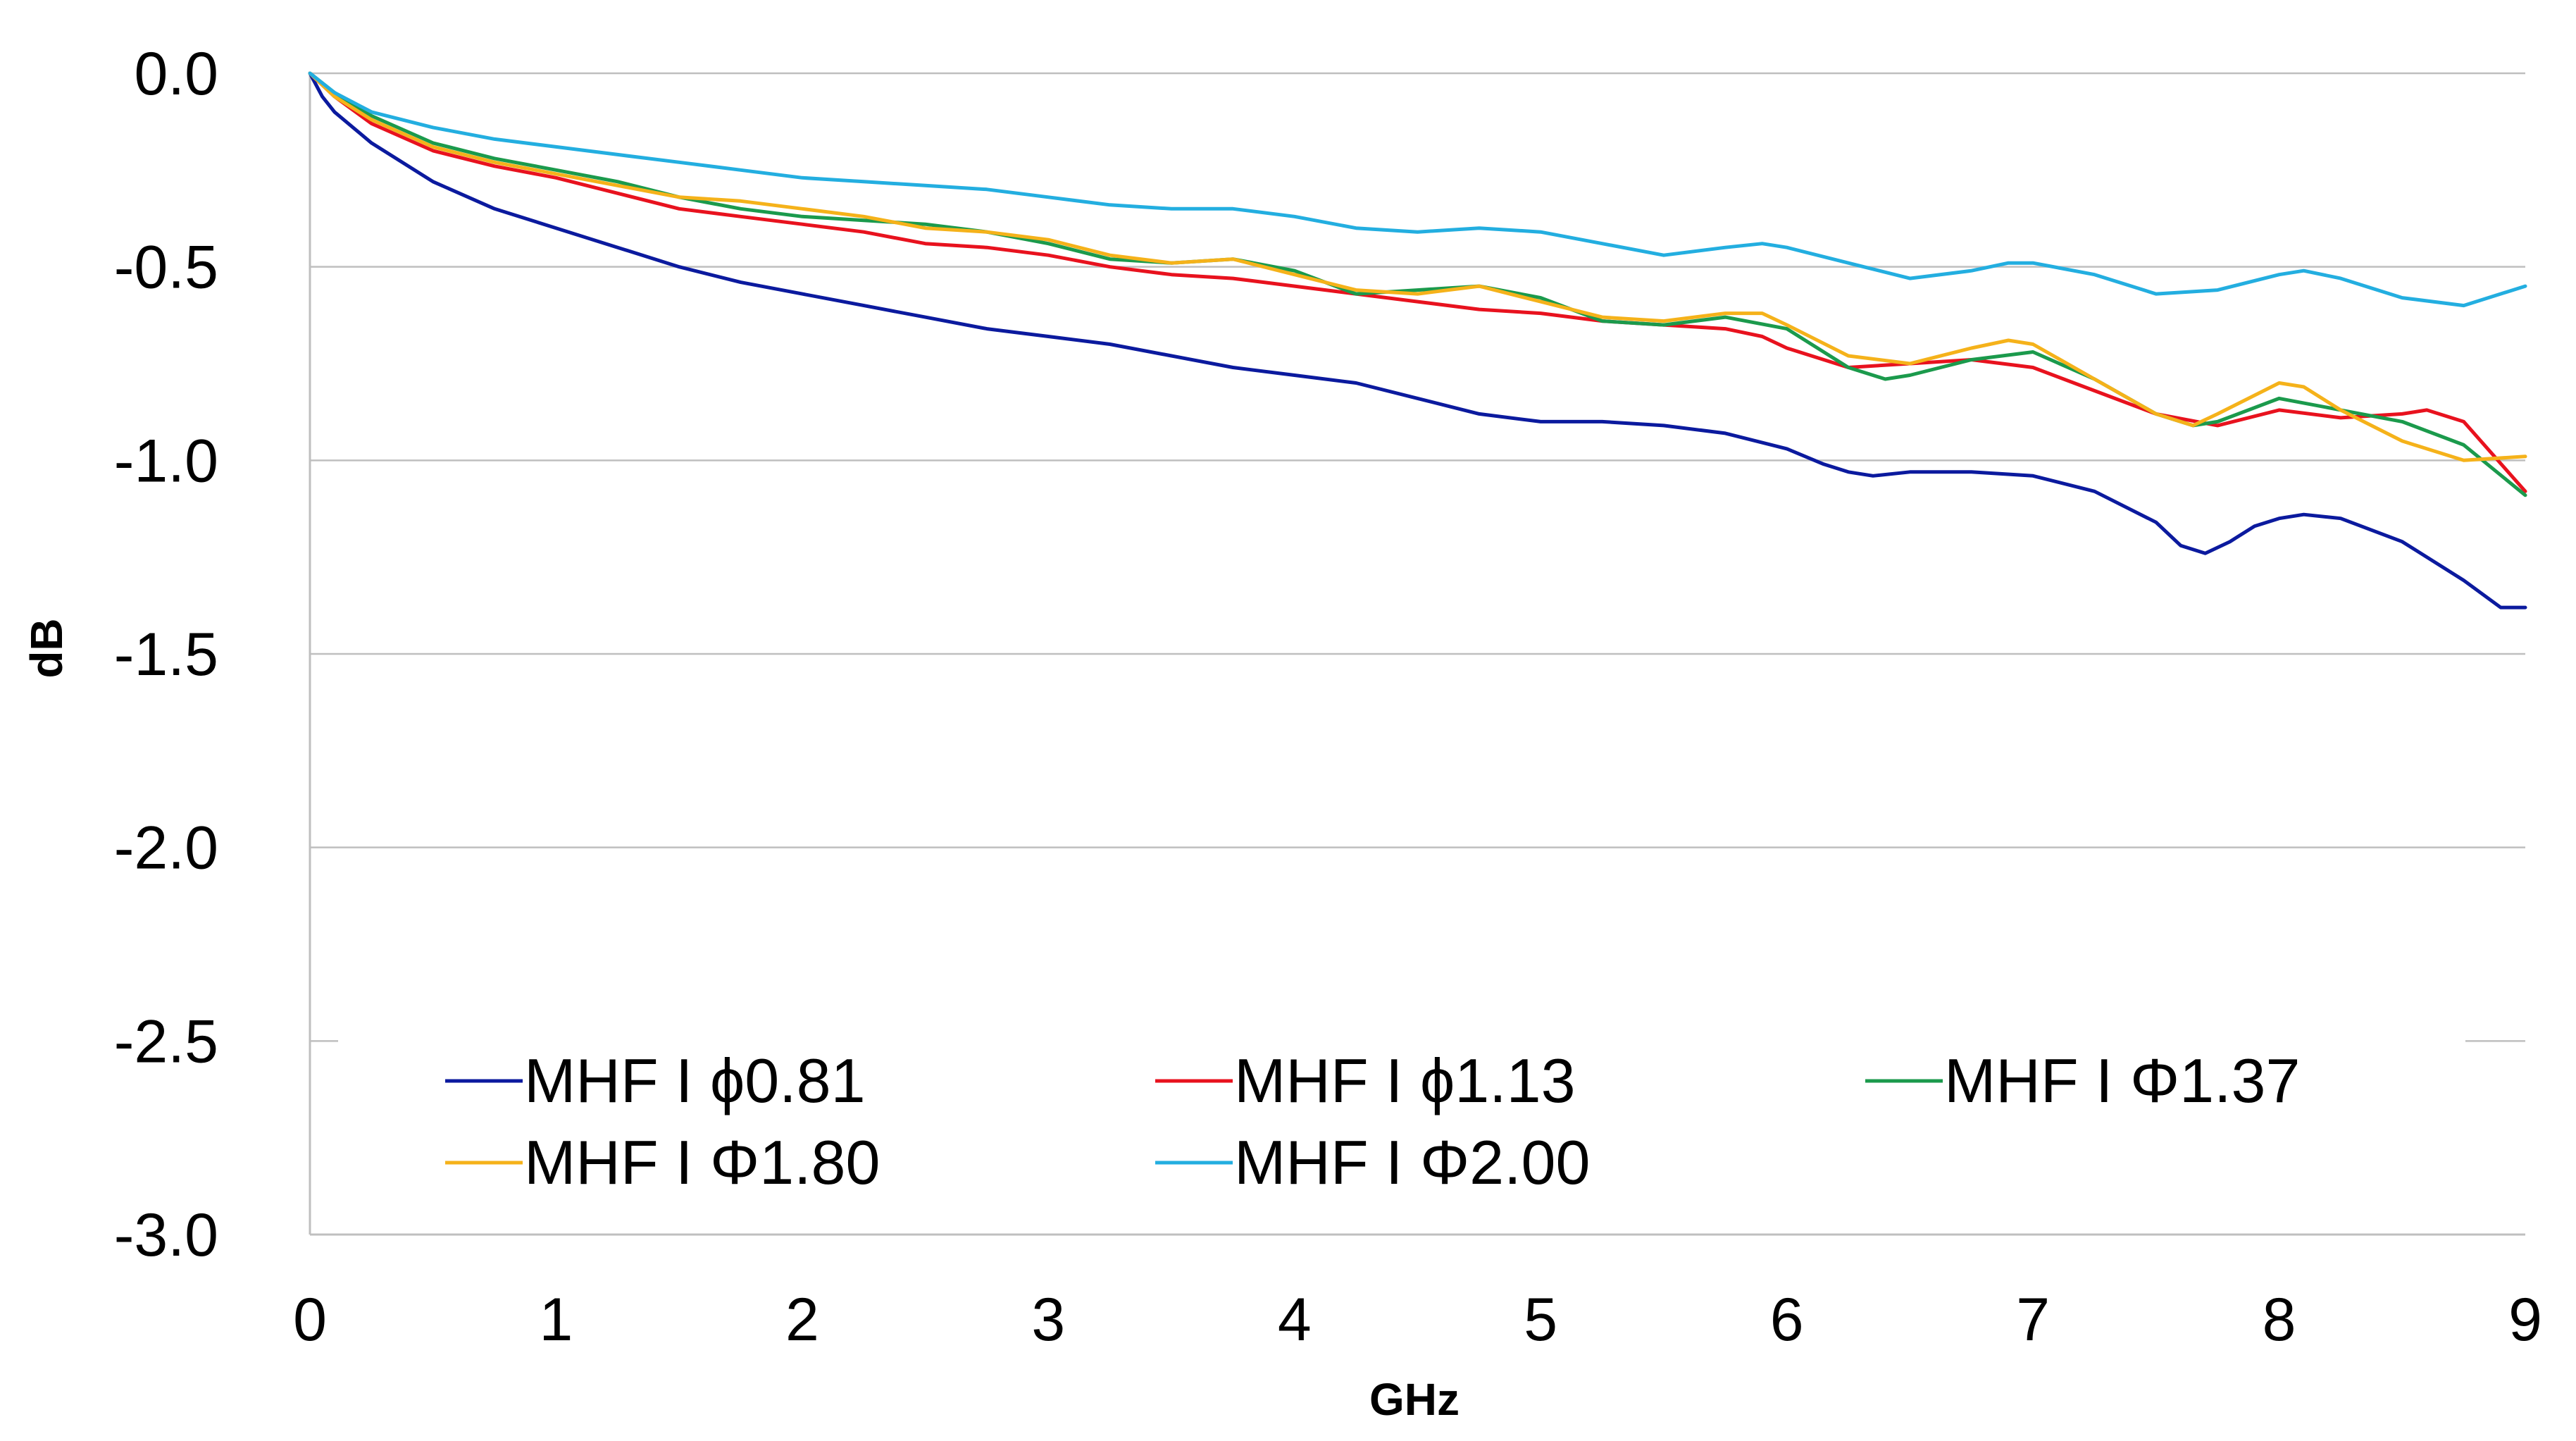  Describe the element at coordinates (310, 1320) in the screenshot. I see `x-tick-label: 0` at that location.